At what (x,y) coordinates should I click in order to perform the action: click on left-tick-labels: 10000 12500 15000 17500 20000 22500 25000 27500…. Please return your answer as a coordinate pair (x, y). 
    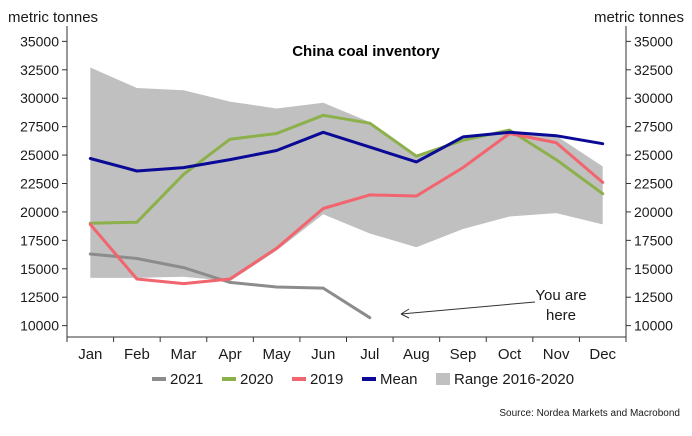
    Looking at the image, I should click on (43, 183).